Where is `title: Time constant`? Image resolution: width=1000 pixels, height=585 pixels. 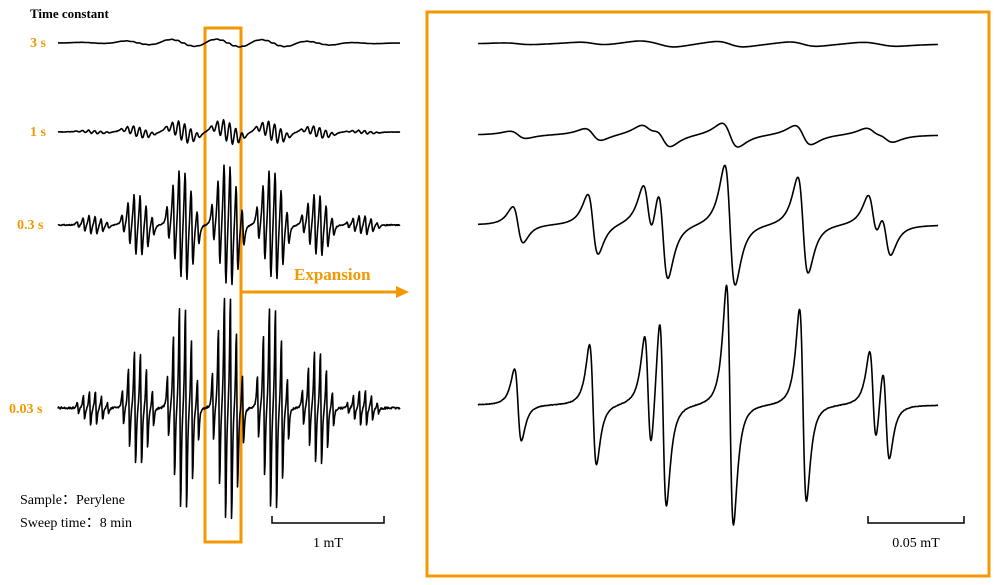
title: Time constant is located at coordinates (70, 13).